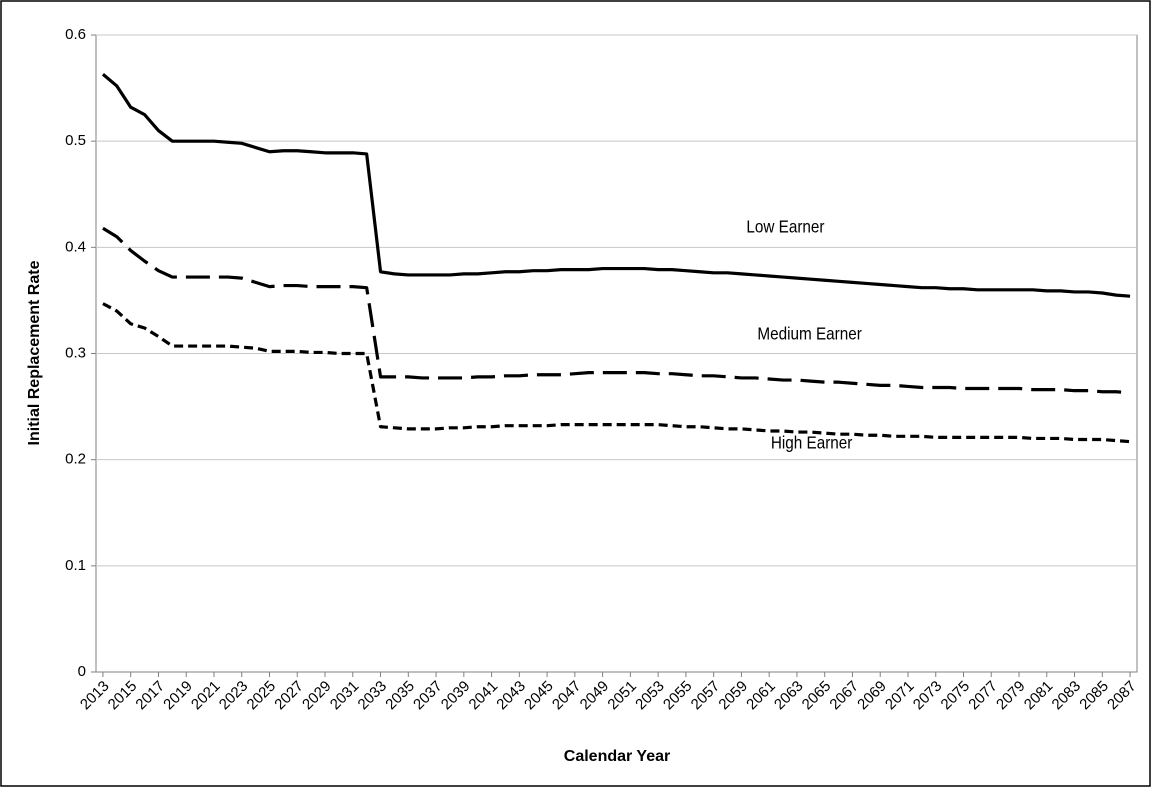  I want to click on y-axis-title: Initial Replacement Rate, so click(34, 352).